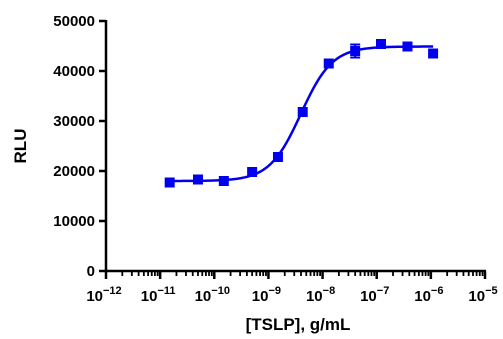  What do you see at coordinates (428, 295) in the screenshot?
I see `x-tick-label: 10⁻⁶` at bounding box center [428, 295].